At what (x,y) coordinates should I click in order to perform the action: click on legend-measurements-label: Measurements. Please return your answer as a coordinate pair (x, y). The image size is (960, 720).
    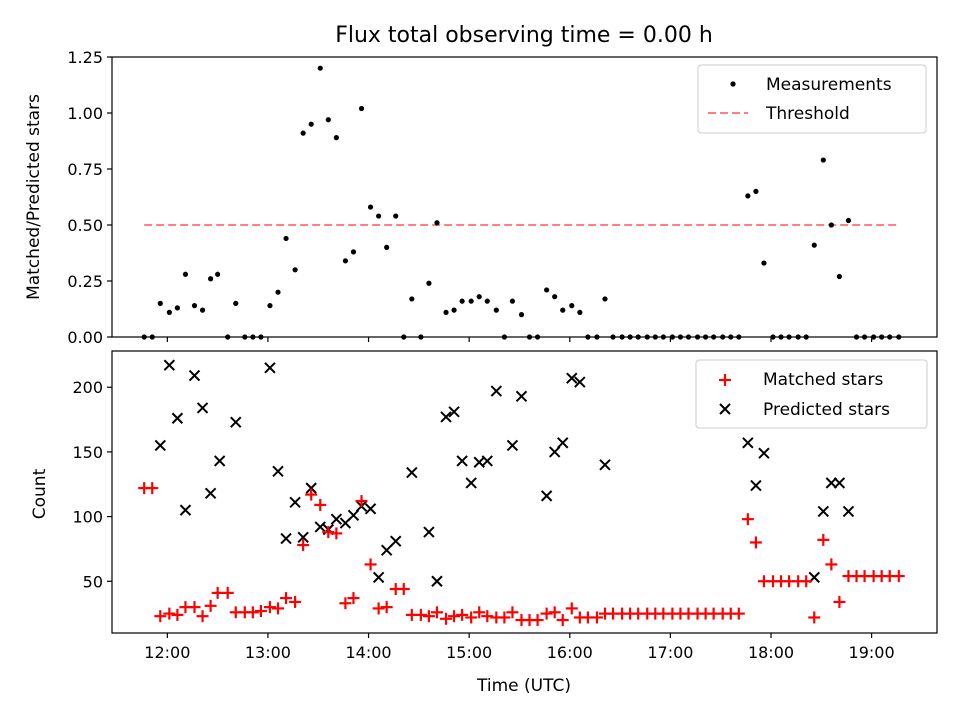
    Looking at the image, I should click on (829, 85).